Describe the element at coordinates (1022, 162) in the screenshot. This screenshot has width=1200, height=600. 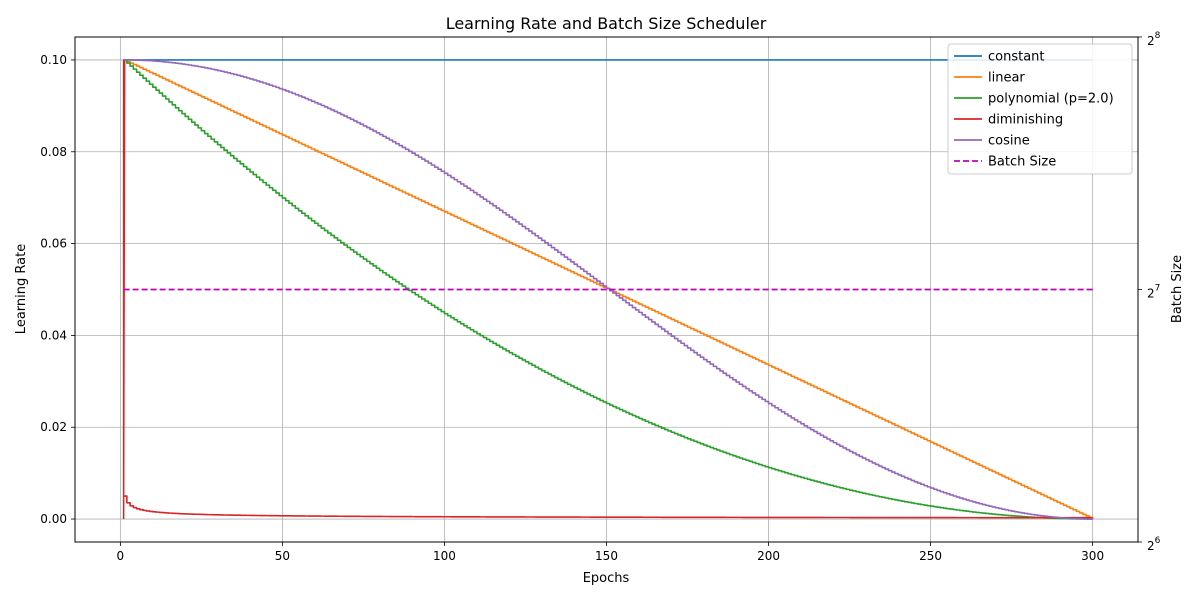
I see `legend-label: Batch Size` at that location.